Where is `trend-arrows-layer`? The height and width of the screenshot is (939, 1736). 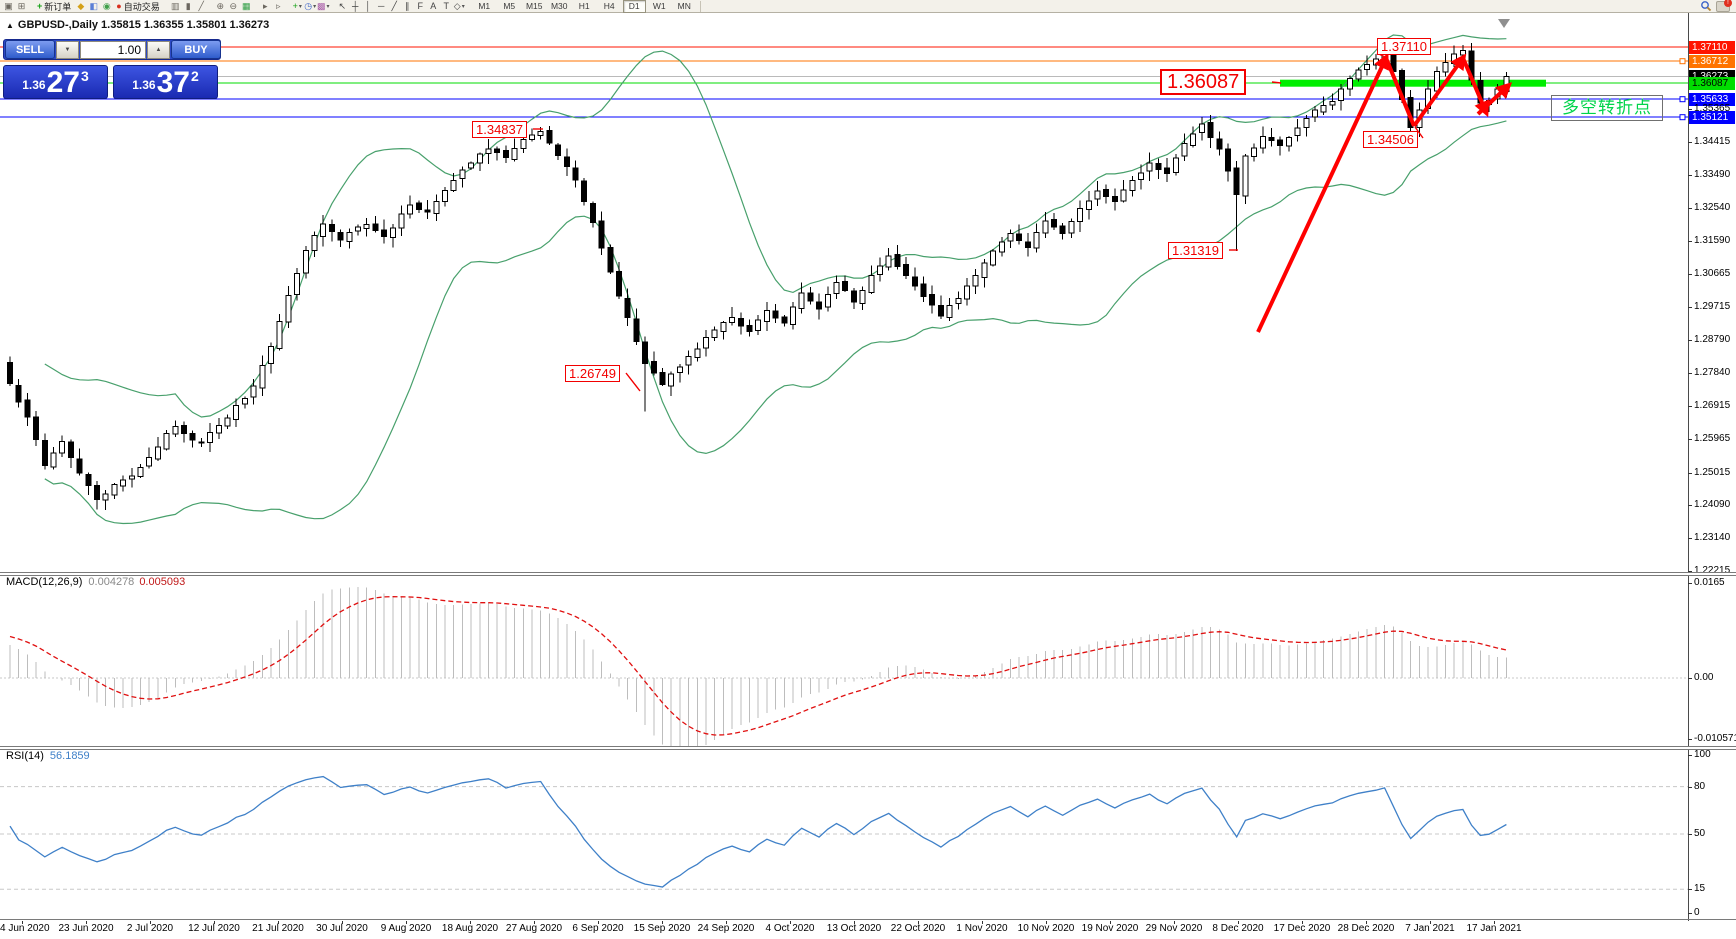
trend-arrows-layer is located at coordinates (1384, 192).